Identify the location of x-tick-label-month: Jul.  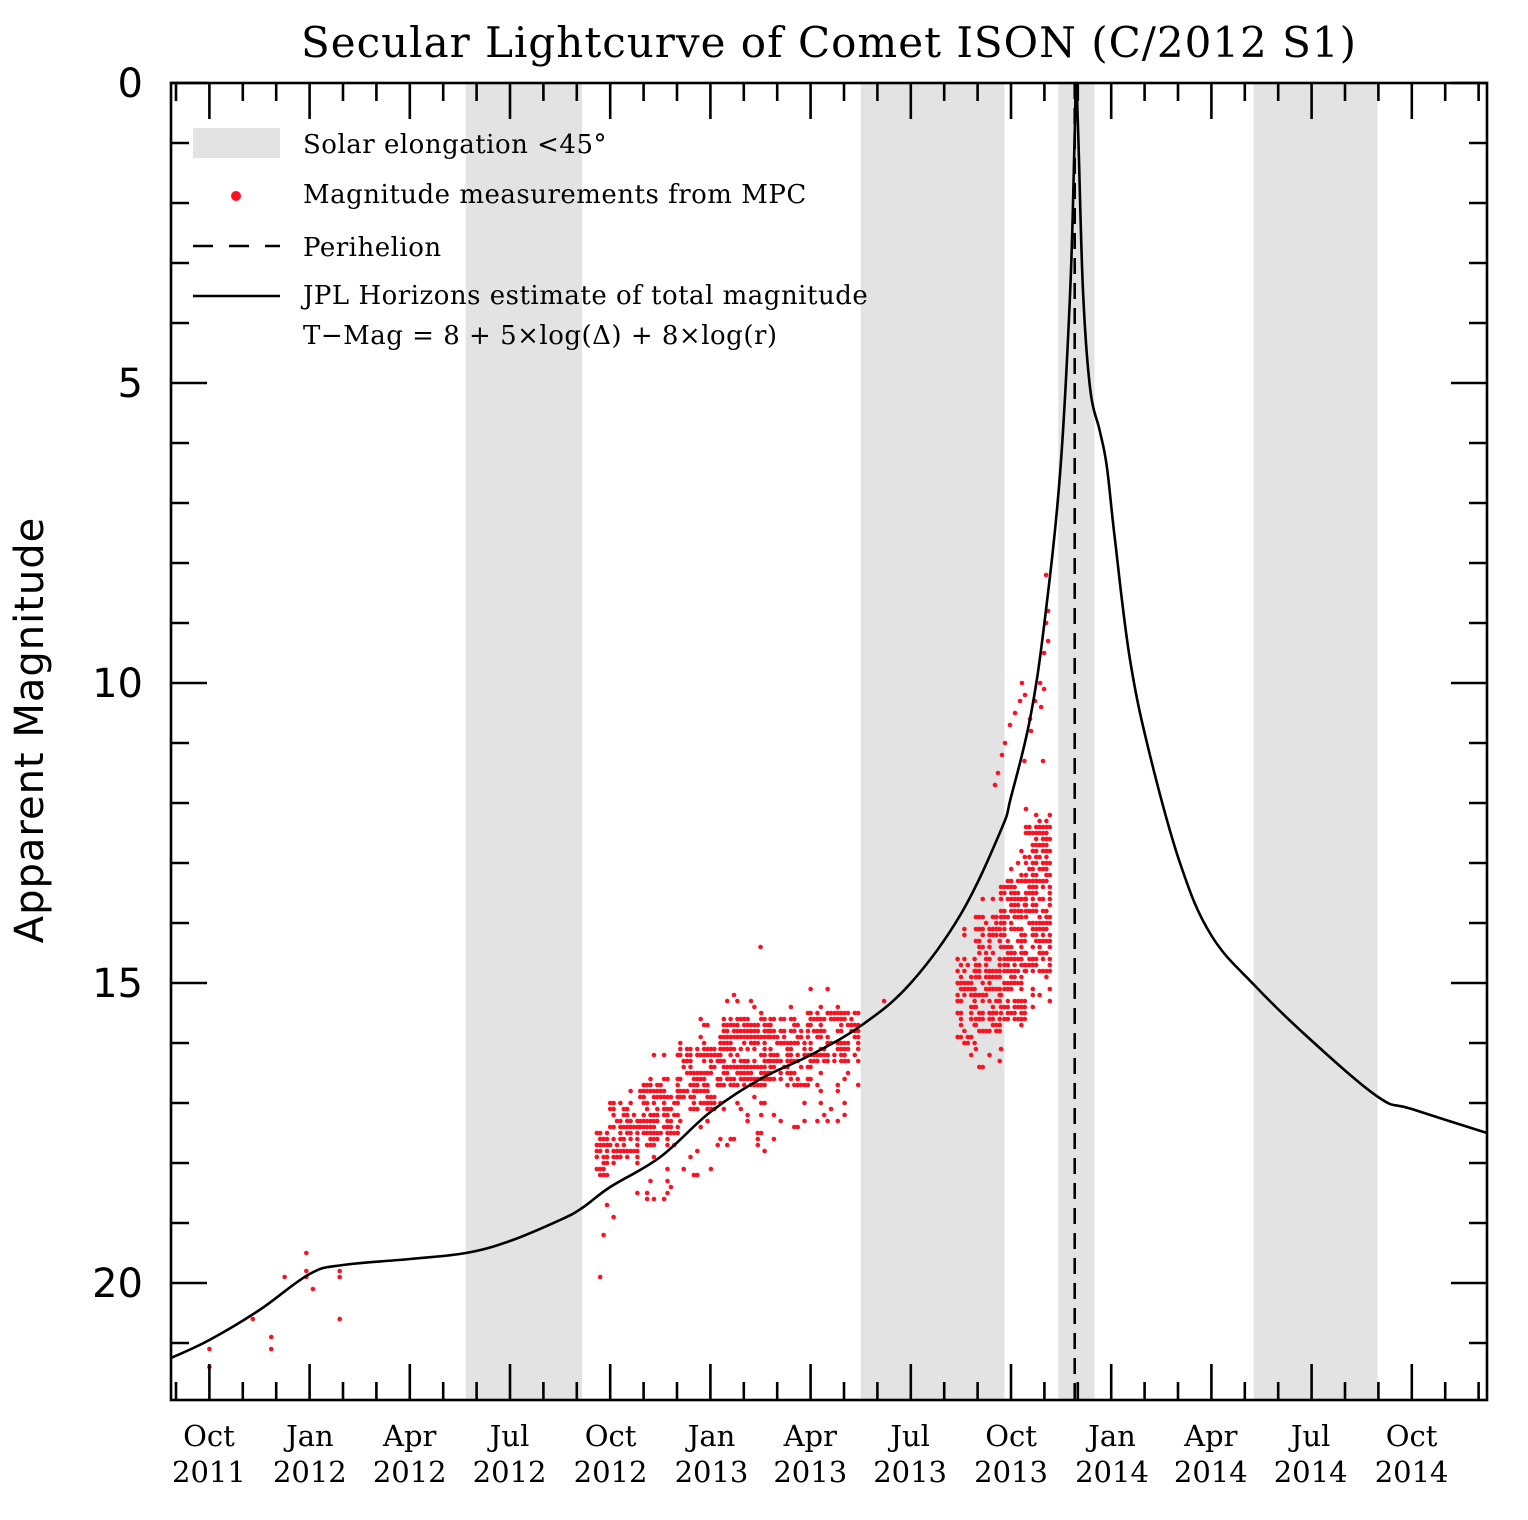
(1309, 1436).